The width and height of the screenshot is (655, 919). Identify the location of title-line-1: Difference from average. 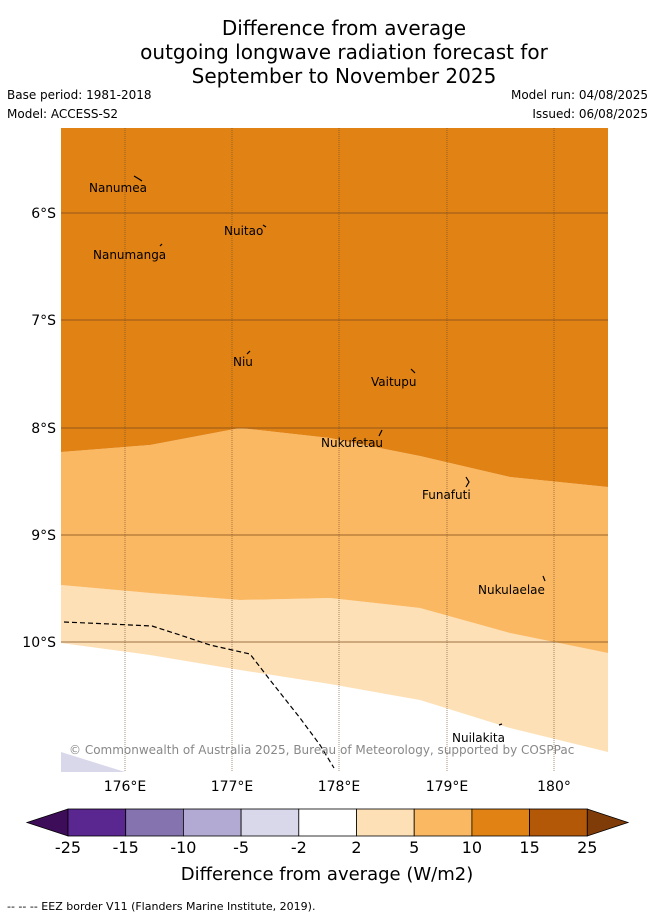
(344, 28).